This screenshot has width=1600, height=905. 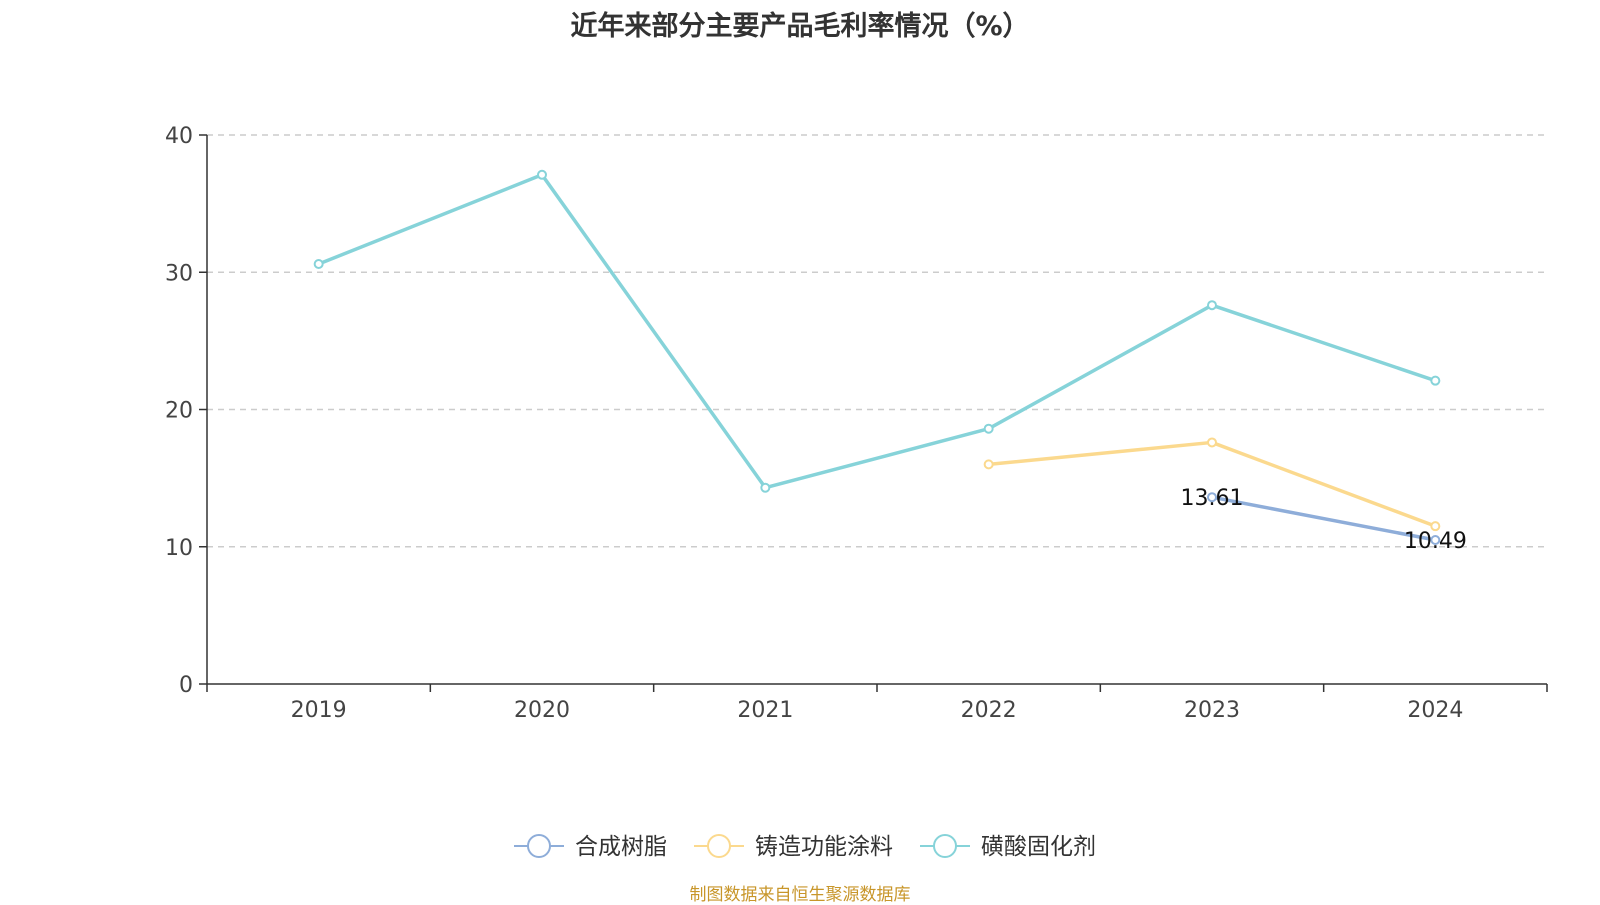 What do you see at coordinates (989, 710) in the screenshot?
I see `x-tick-label: 2022` at bounding box center [989, 710].